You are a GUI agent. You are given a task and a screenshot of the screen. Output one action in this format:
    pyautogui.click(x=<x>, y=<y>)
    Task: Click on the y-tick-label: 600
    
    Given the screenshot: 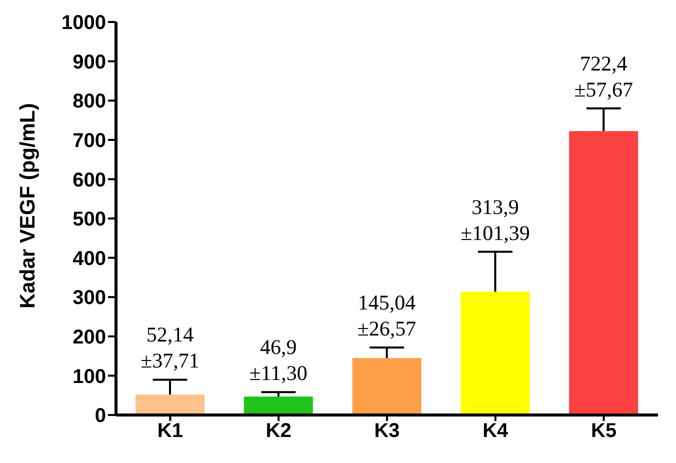 What is the action you would take?
    pyautogui.click(x=89, y=180)
    